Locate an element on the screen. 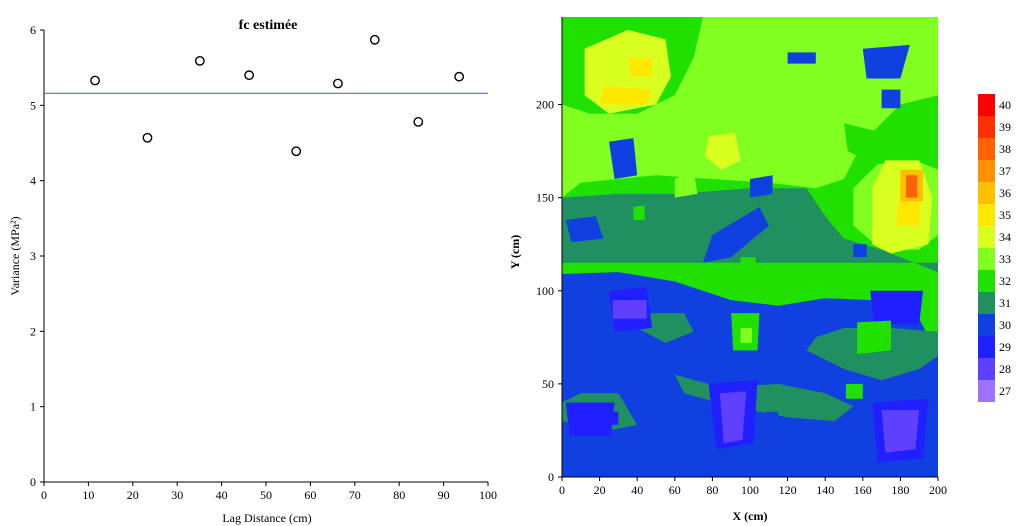 This screenshot has height=526, width=1016. x-tick-label: 30 is located at coordinates (177, 495).